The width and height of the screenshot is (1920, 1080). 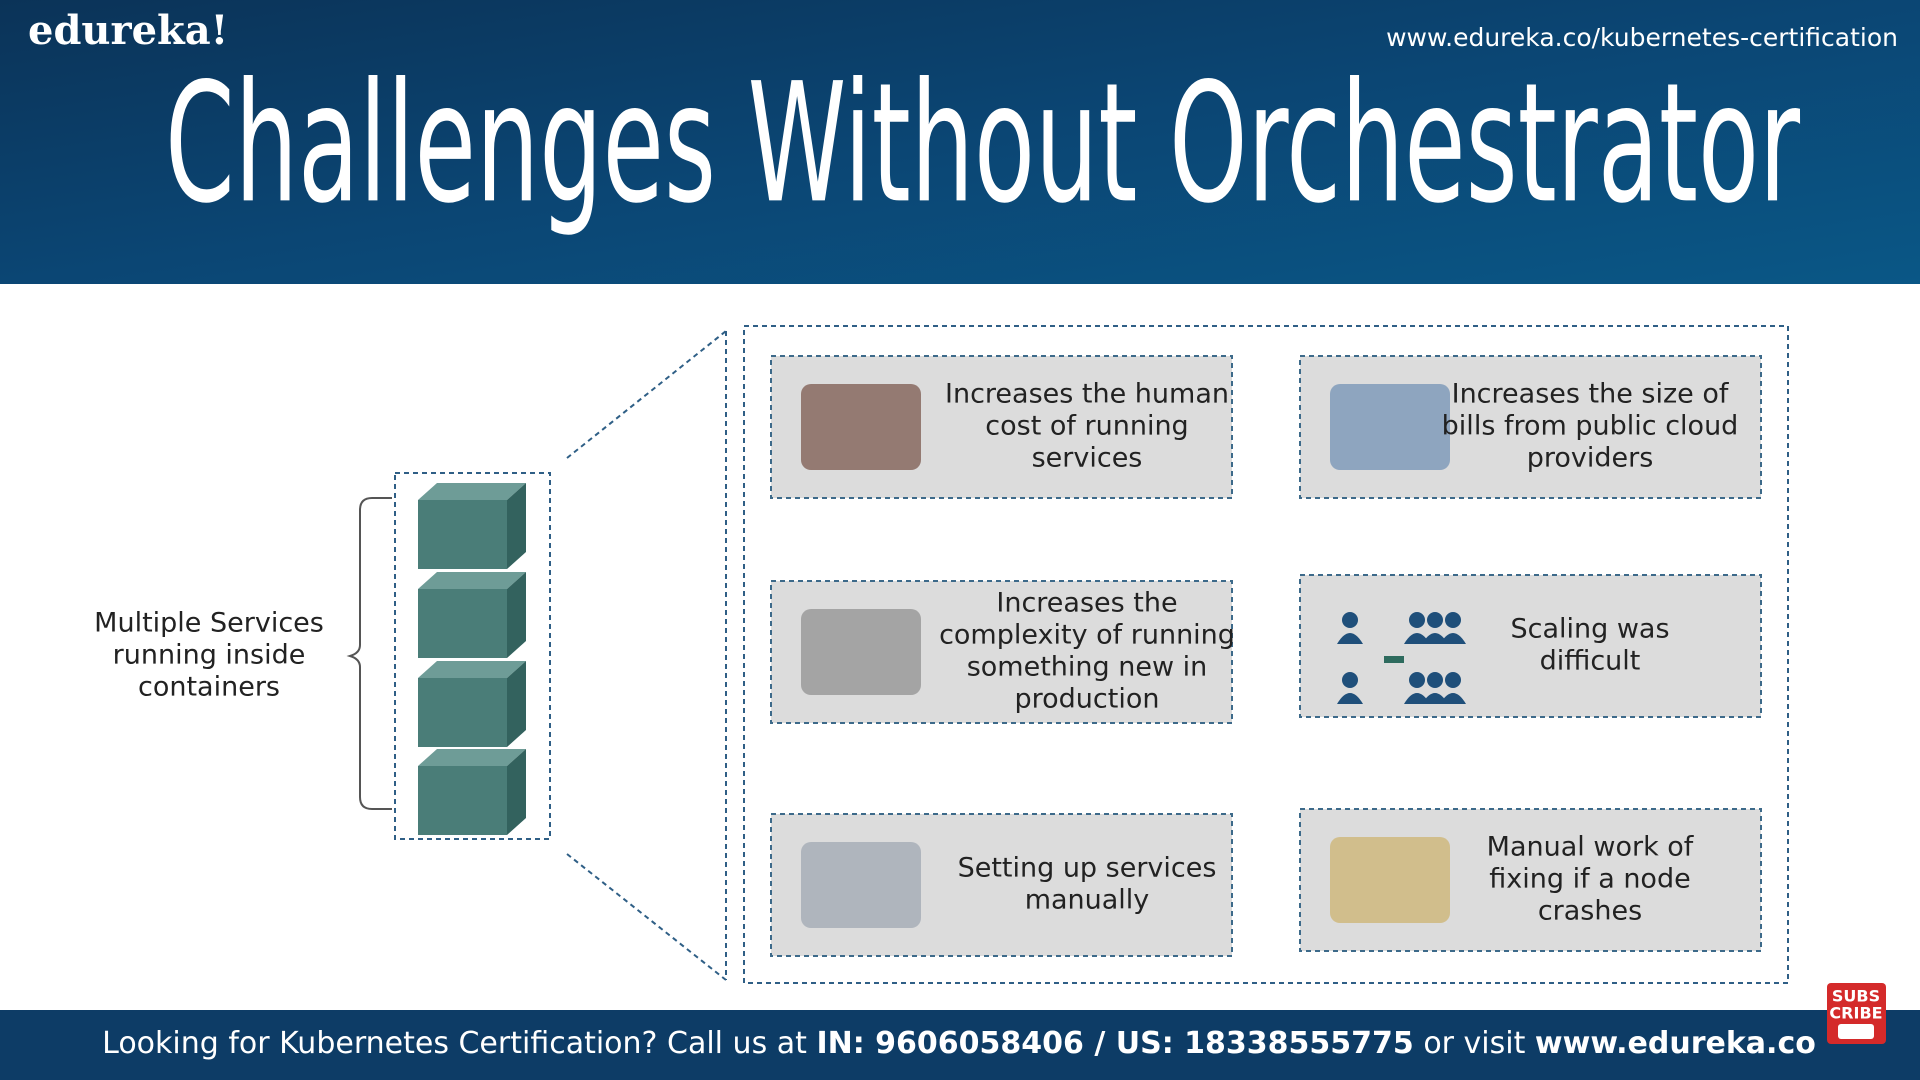 I want to click on label-line: running inside, so click(x=209, y=655).